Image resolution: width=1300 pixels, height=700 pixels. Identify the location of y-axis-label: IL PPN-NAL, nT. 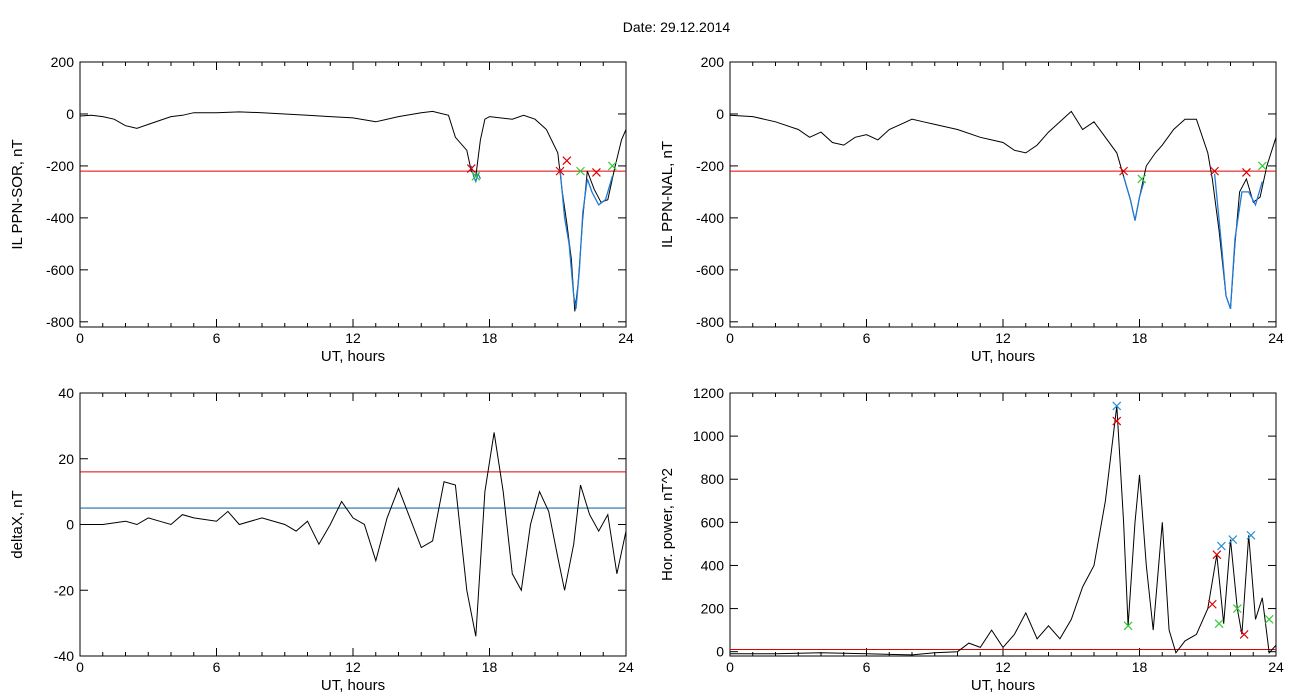
(667, 194).